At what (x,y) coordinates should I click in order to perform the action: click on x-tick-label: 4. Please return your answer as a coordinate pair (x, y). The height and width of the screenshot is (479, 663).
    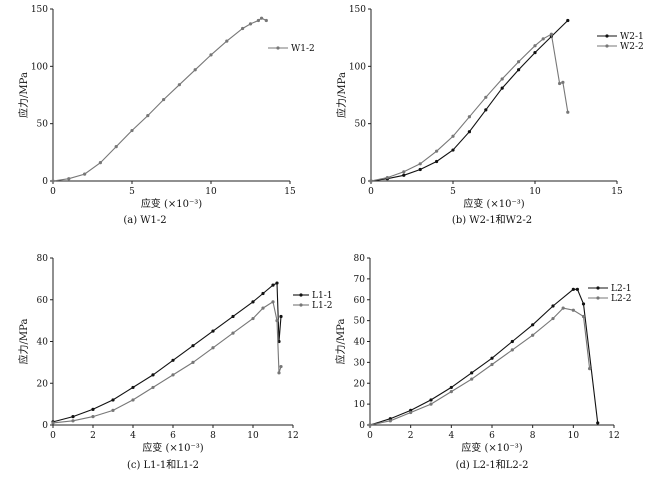
    Looking at the image, I should click on (133, 436).